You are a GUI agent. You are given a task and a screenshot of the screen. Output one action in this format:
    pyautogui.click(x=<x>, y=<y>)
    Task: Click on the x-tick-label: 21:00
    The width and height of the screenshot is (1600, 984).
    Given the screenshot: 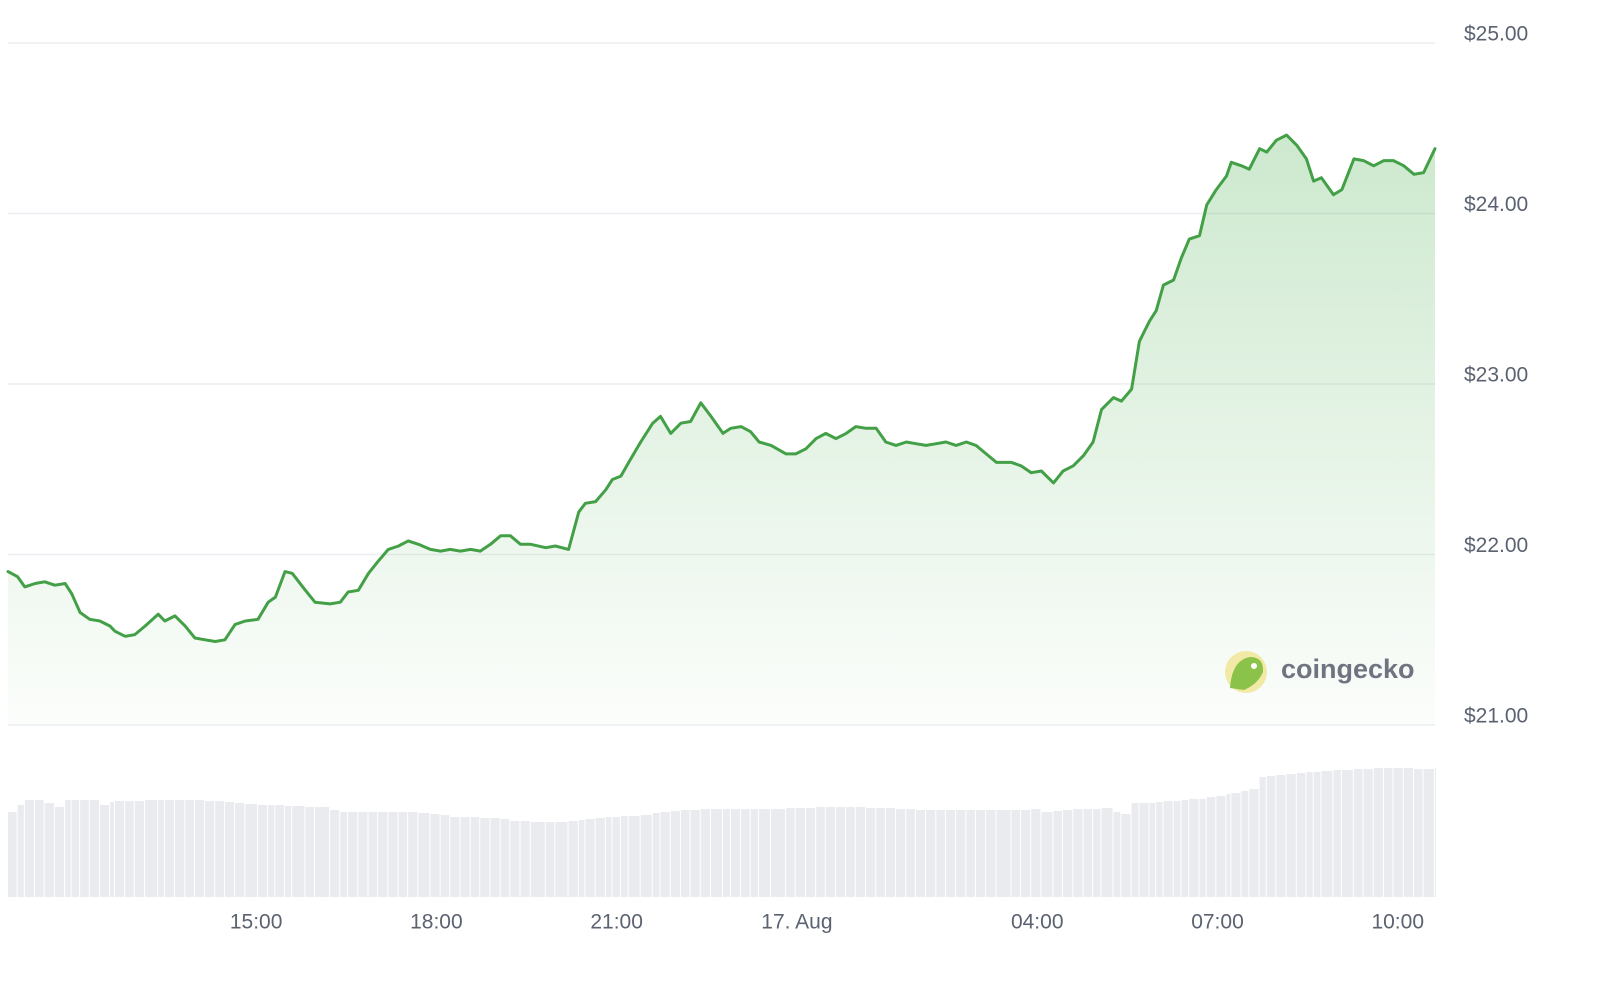 What is the action you would take?
    pyautogui.click(x=616, y=922)
    